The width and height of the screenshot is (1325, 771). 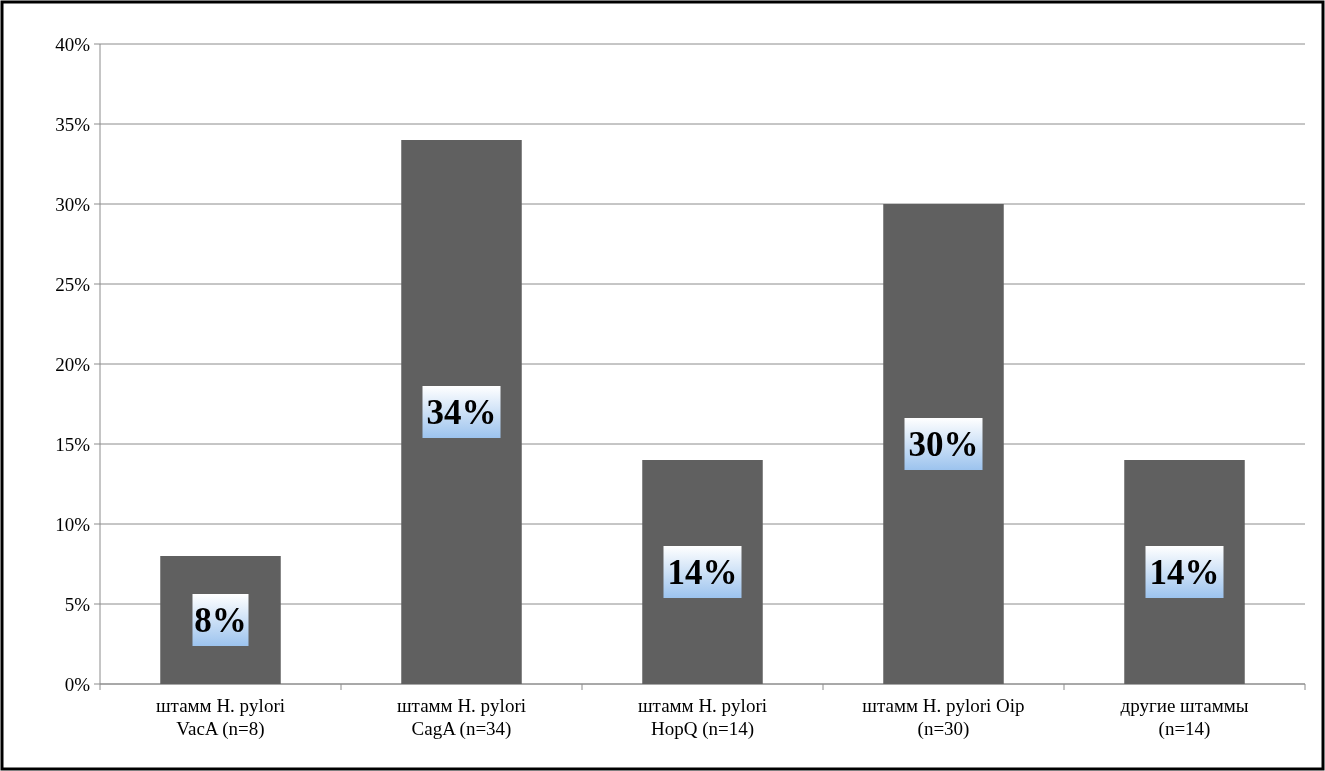 What do you see at coordinates (1184, 717) in the screenshot?
I see `x-tick-label: другие штаммы (n=14)` at bounding box center [1184, 717].